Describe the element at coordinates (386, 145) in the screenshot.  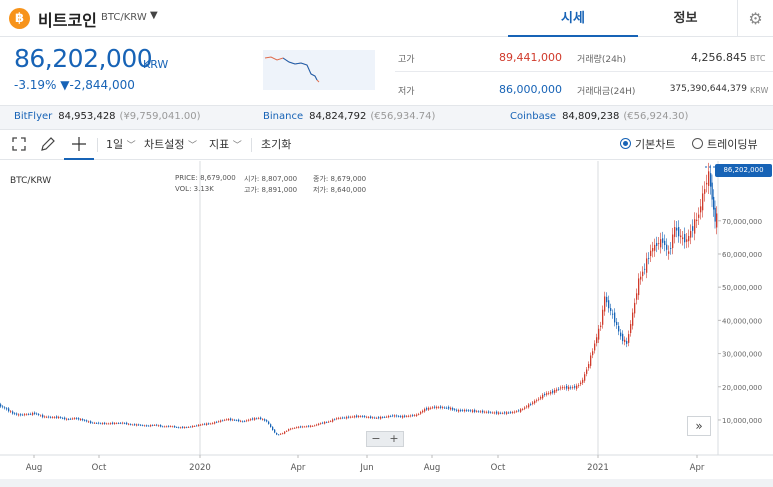
I see `chart-toolbar: 1일 ﹀ 차트설정 ﹀ 지표 ﹀ 초기화 기본차트 트레이딩뷰` at that location.